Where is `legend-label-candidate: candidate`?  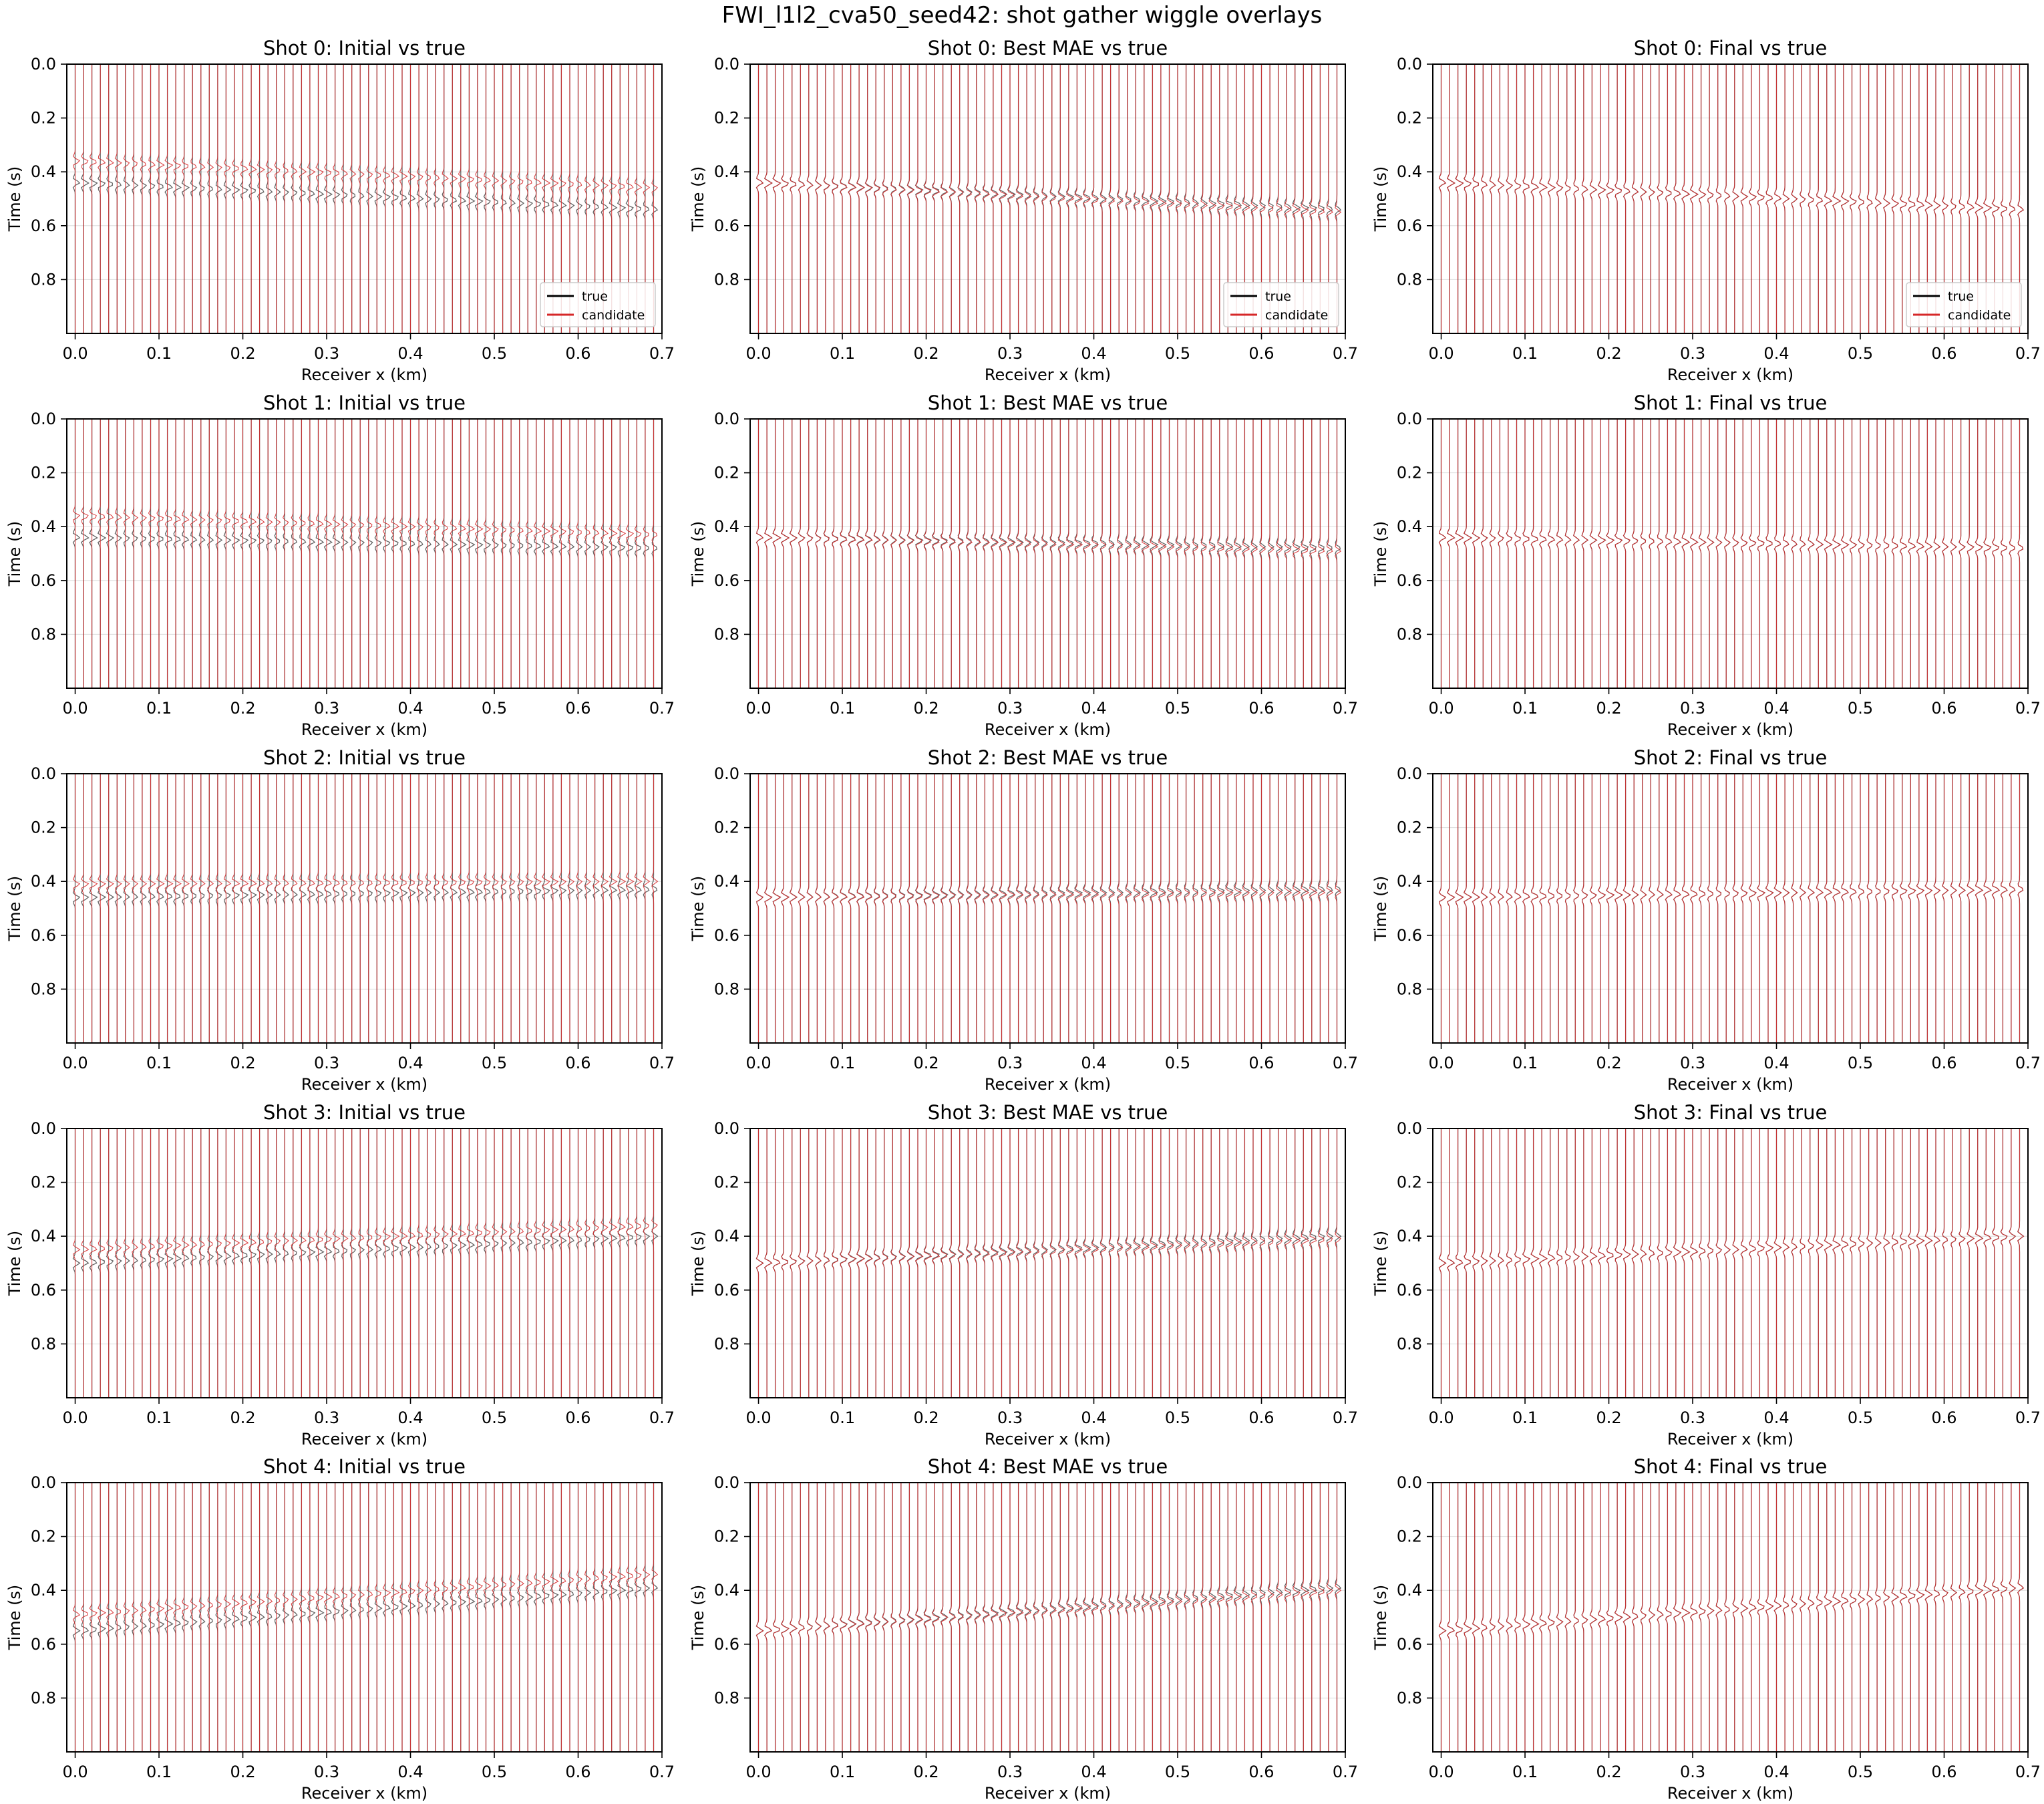
legend-label-candidate: candidate is located at coordinates (1296, 315).